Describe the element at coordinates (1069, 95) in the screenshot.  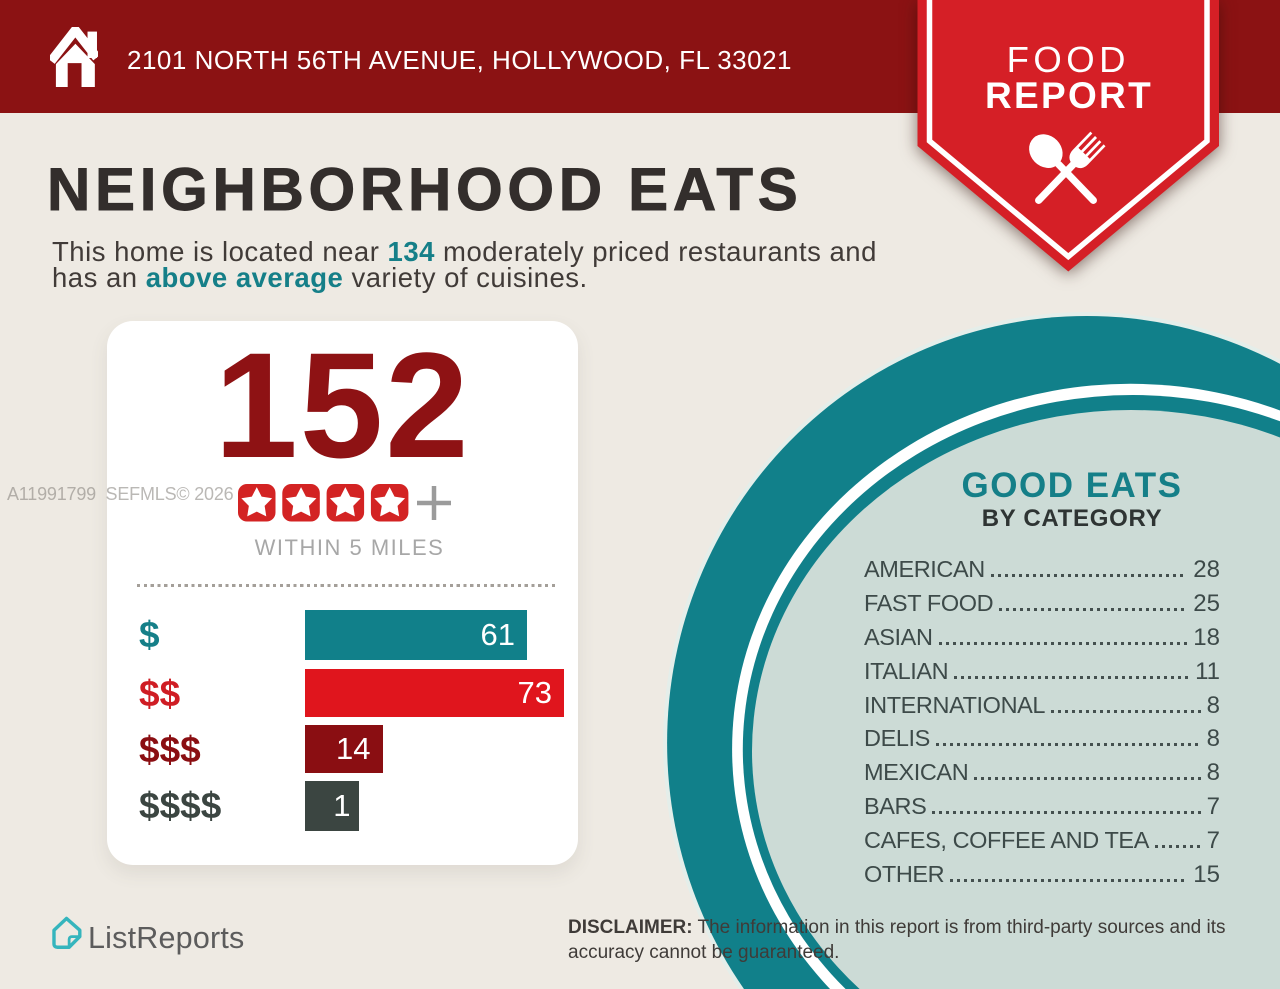
I see `svg-text: REPORT` at that location.